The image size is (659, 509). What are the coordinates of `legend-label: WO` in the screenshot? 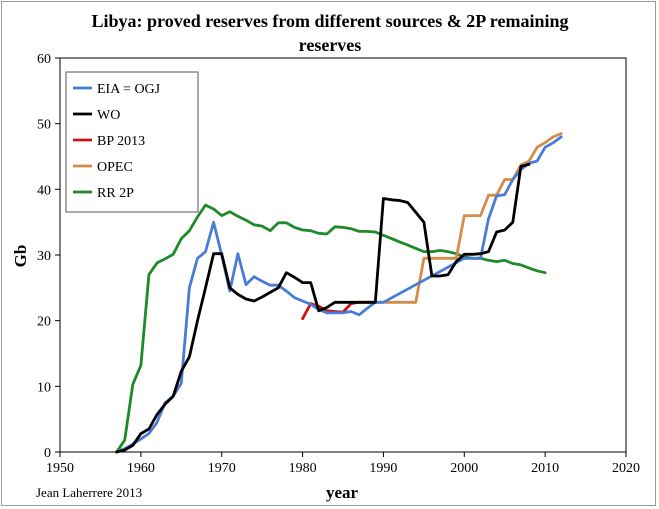 It's located at (108, 115).